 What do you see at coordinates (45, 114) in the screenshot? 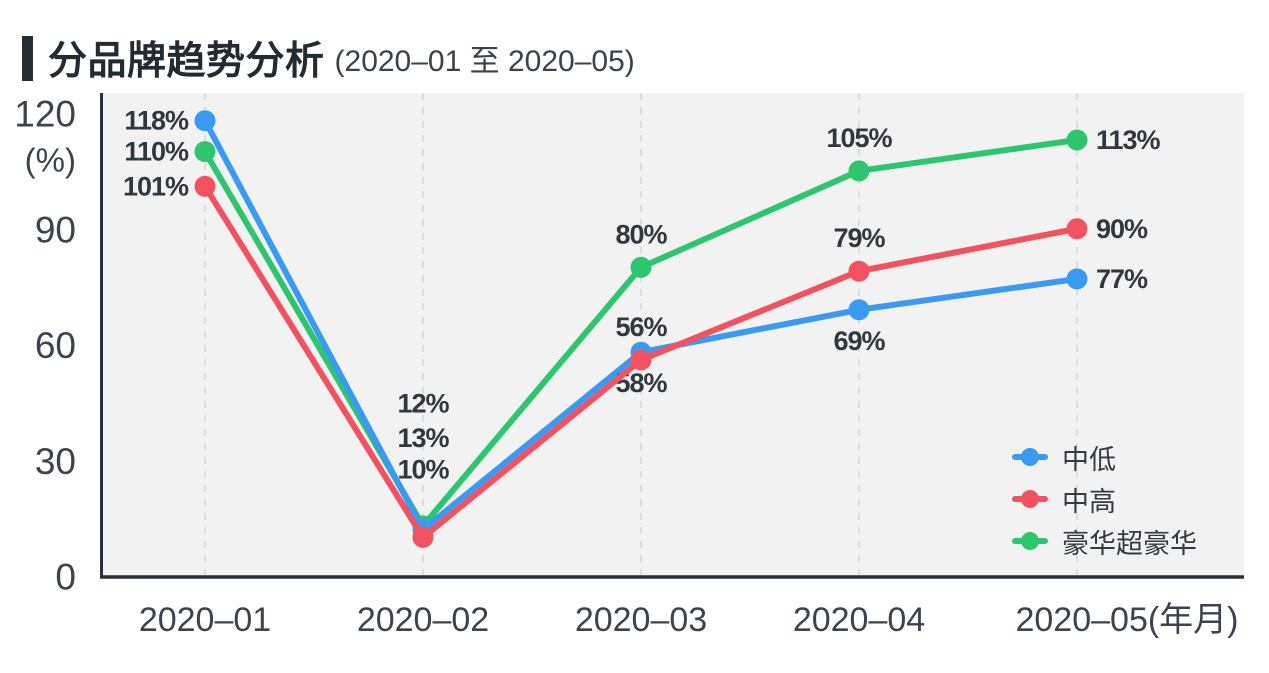
I see `y-tick-label: 120` at bounding box center [45, 114].